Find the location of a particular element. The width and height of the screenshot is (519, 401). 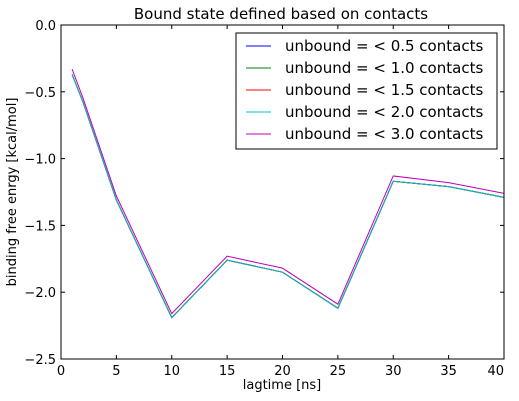

legend-label-2: unbound = < 1.0 contacts is located at coordinates (384, 68).